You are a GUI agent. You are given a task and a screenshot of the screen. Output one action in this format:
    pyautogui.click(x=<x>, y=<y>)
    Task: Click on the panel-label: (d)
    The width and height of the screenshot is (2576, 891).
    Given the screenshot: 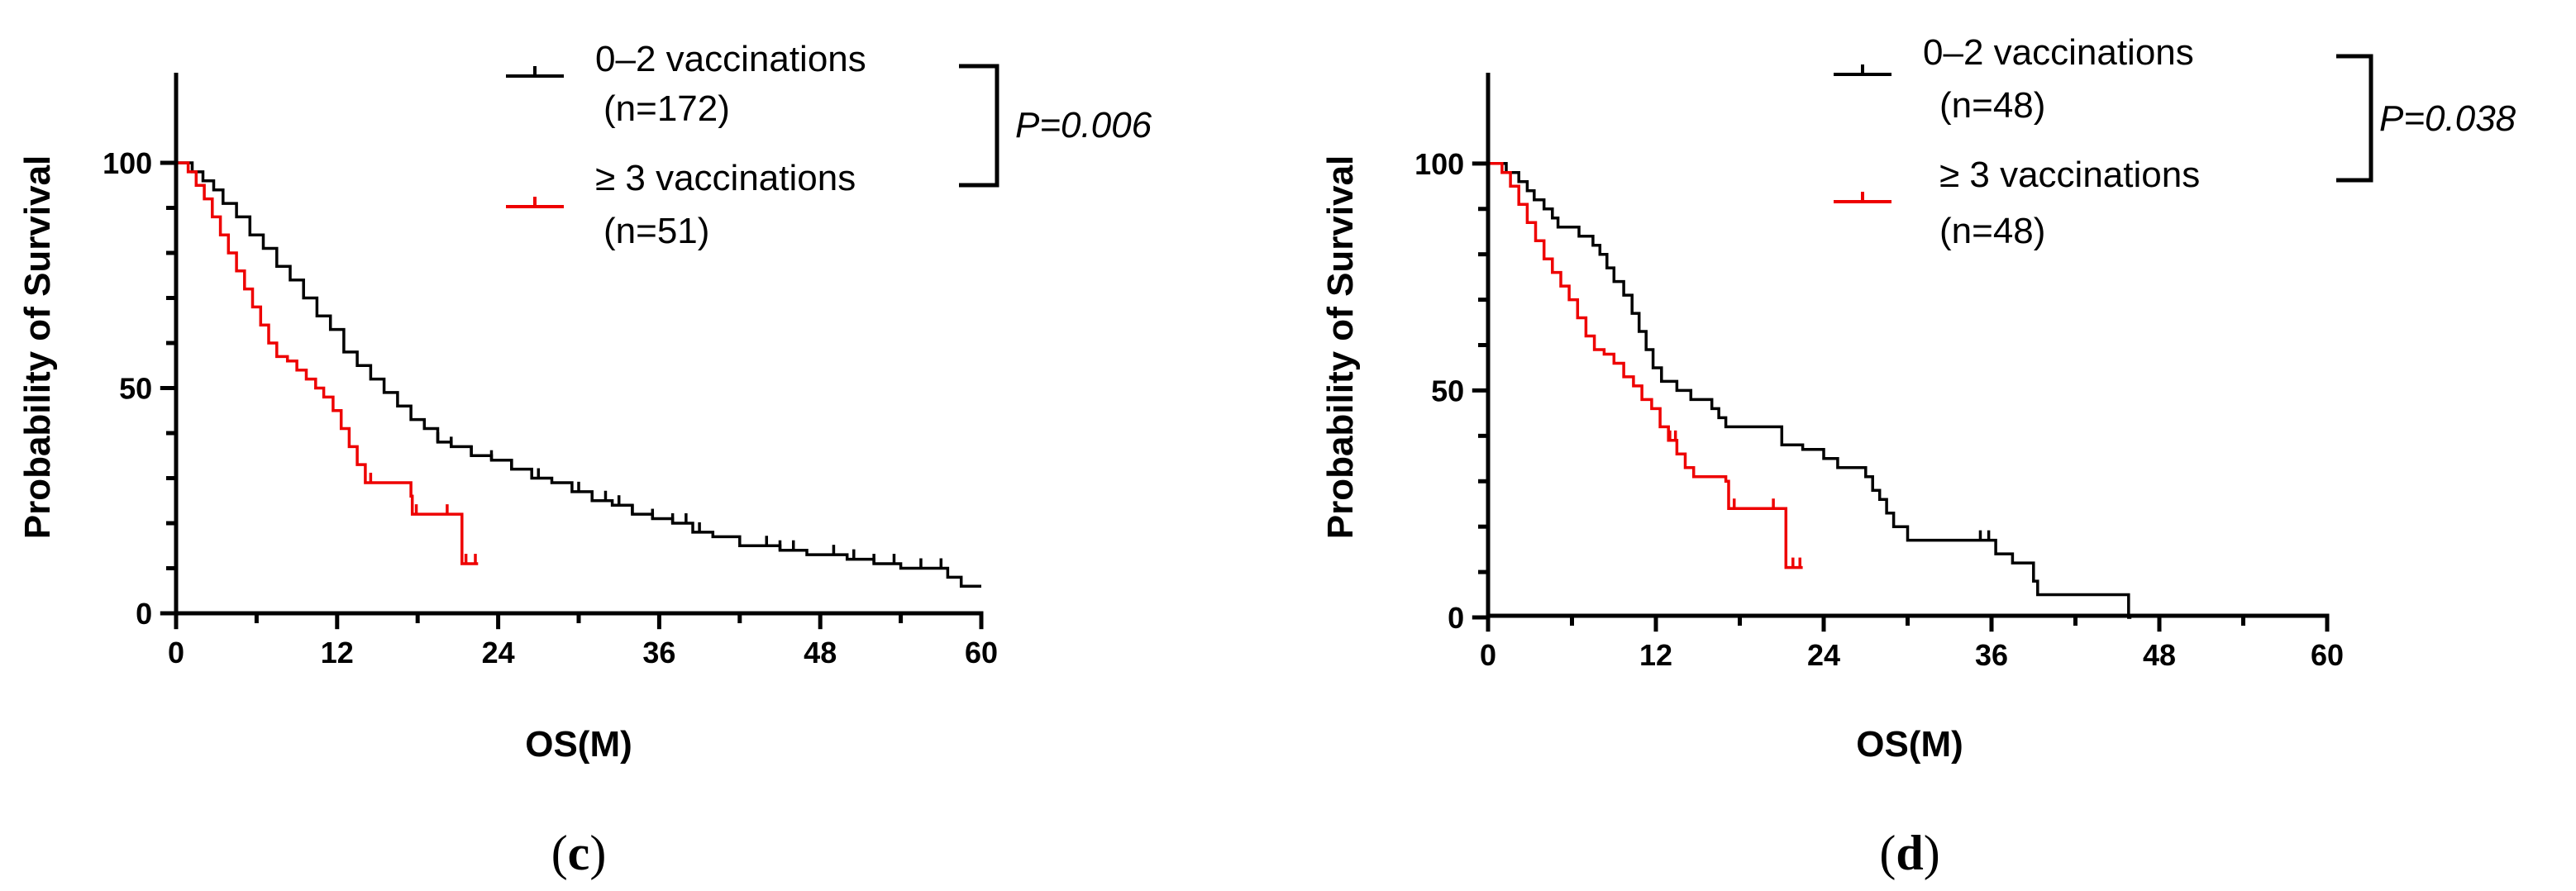 What is the action you would take?
    pyautogui.click(x=1909, y=853)
    